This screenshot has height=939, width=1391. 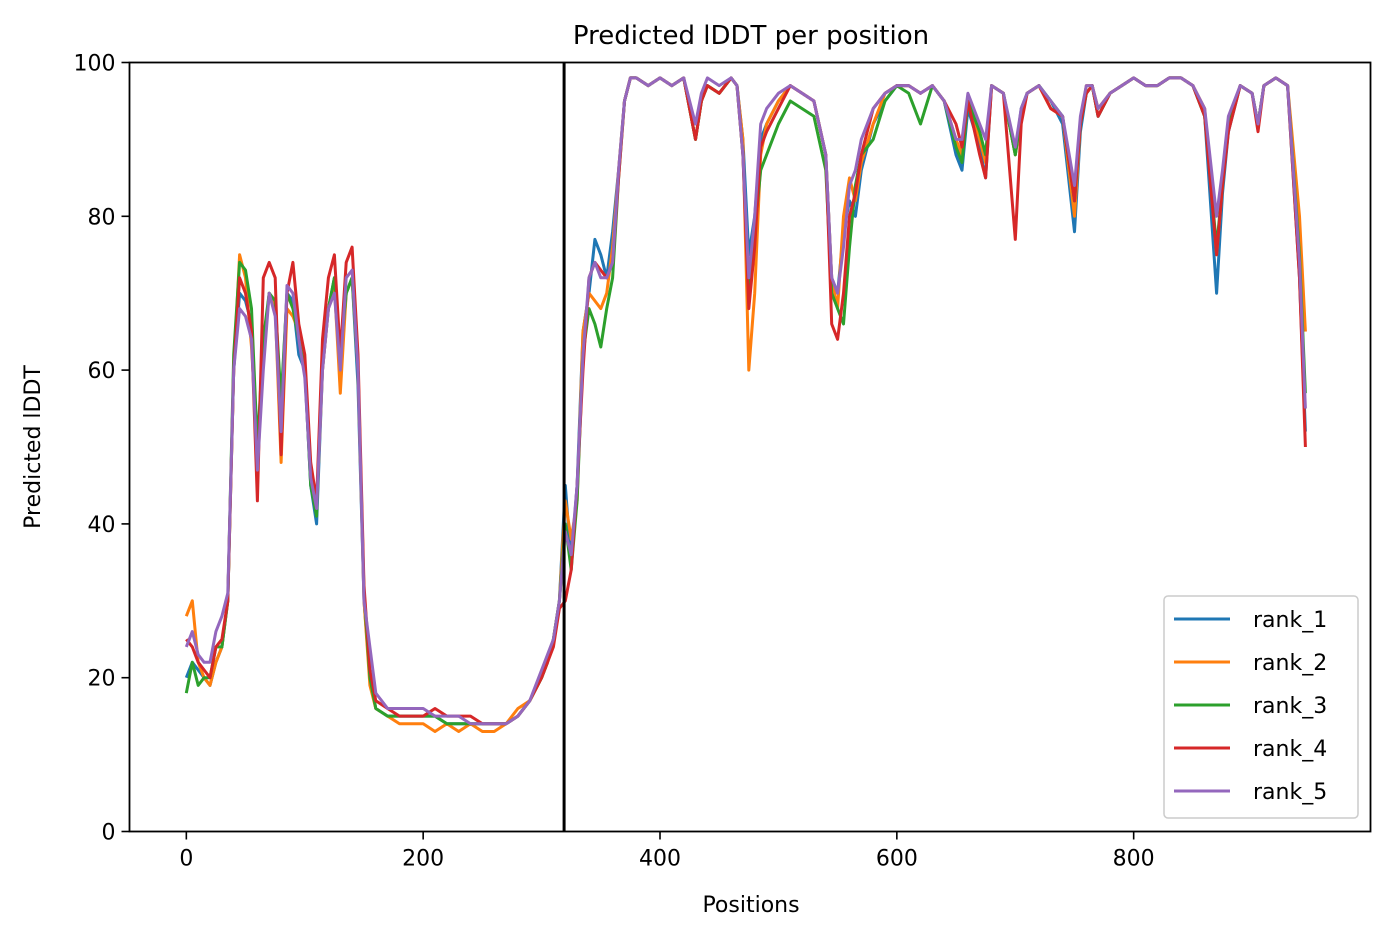 I want to click on x-tick-label: 200, so click(x=423, y=859).